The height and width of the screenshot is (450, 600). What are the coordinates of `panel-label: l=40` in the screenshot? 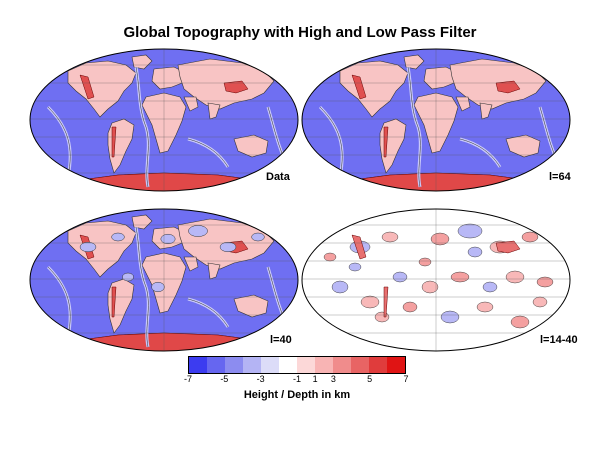 It's located at (281, 340).